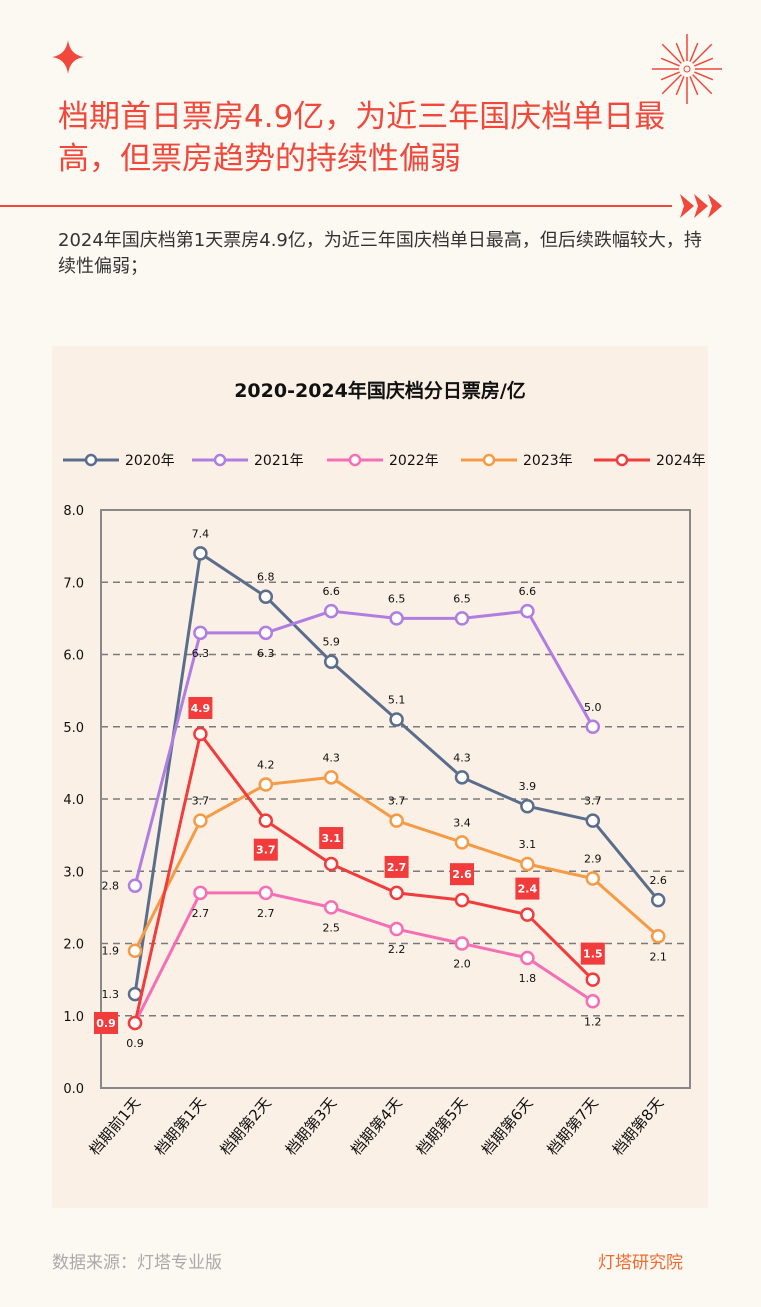 The width and height of the screenshot is (761, 1307). What do you see at coordinates (528, 978) in the screenshot?
I see `data-label: 1.8` at bounding box center [528, 978].